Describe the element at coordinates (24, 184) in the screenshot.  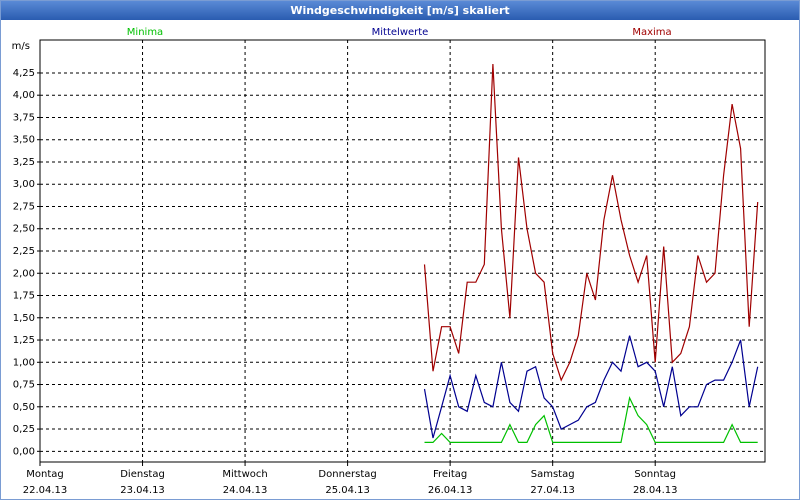
I see `y-tick-label: 3,00` at that location.